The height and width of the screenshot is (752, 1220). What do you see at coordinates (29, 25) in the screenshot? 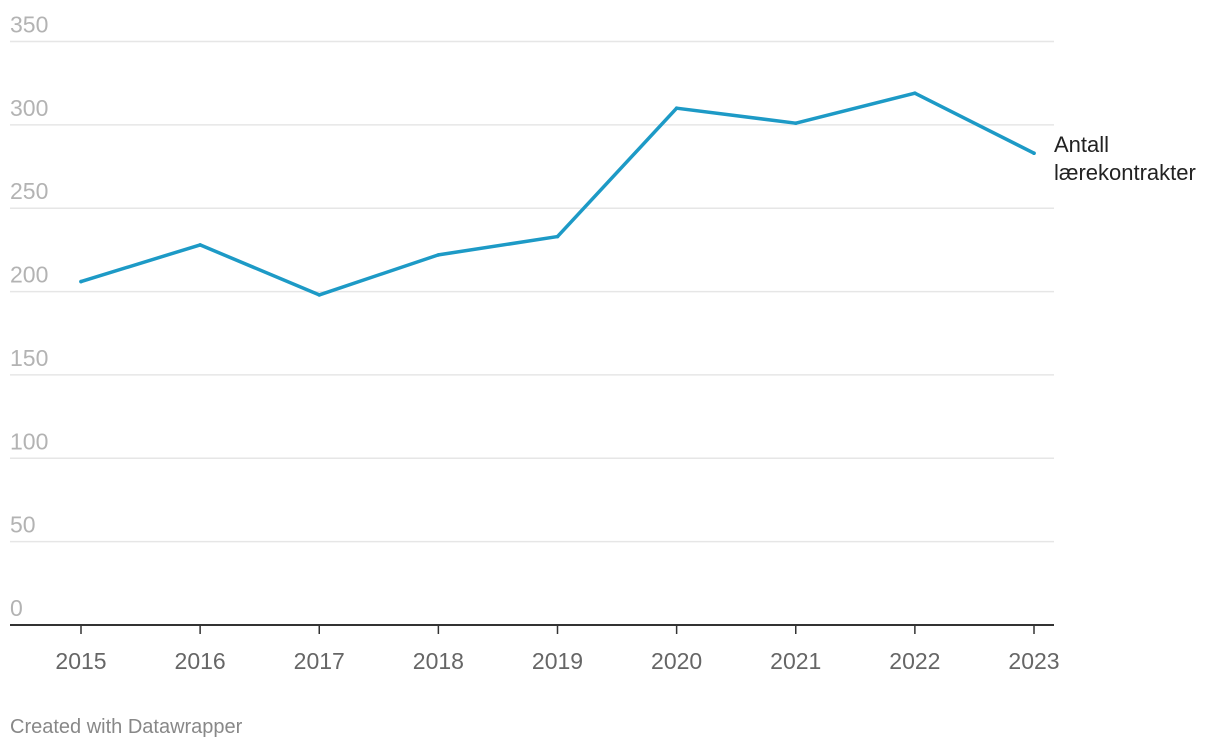
I see `y-tick-label: 350` at bounding box center [29, 25].